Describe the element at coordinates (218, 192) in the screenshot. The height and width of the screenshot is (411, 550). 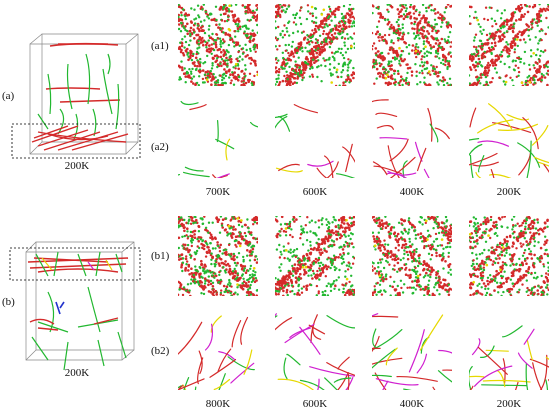
I see `col-temp-a-1: 700K` at that location.